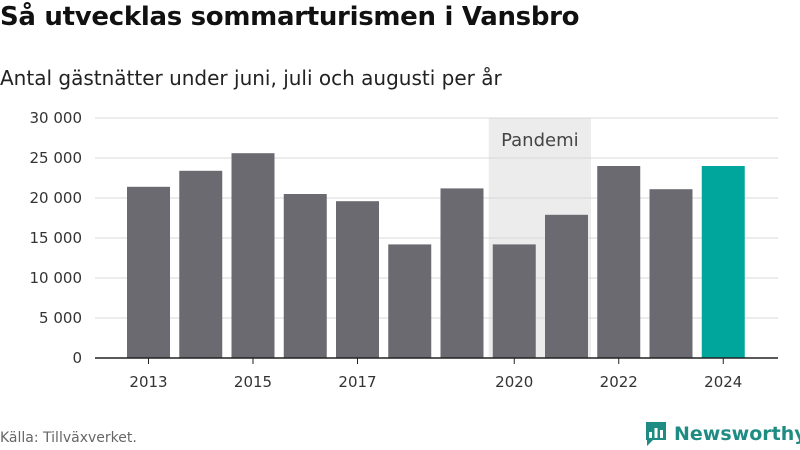 This screenshot has width=800, height=450. What do you see at coordinates (723, 262) in the screenshot?
I see `bar-2024` at bounding box center [723, 262].